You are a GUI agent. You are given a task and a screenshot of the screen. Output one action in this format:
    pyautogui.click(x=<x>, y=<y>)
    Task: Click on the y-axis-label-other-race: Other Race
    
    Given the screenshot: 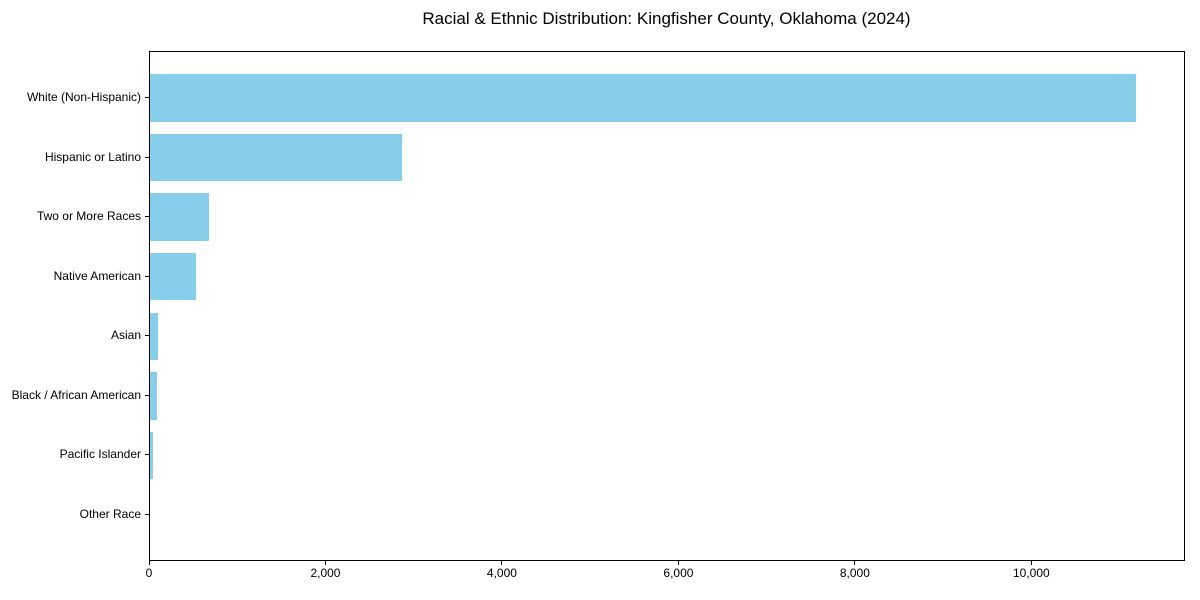 What is the action you would take?
    pyautogui.click(x=110, y=513)
    